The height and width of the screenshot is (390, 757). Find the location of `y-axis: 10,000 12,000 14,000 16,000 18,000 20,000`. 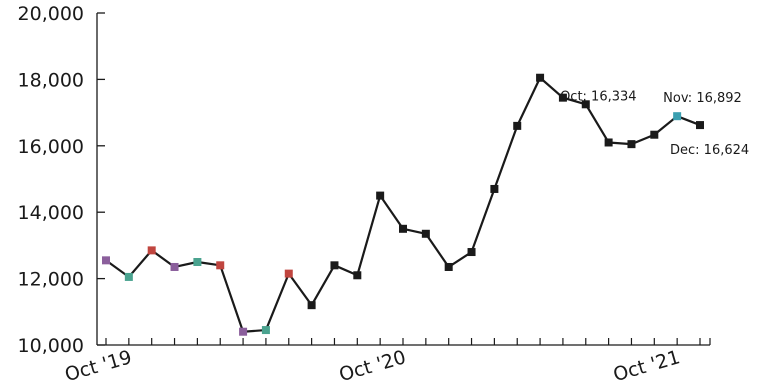

y-axis: 10,000 12,000 14,000 16,000 18,000 20,000 is located at coordinates (61, 180).